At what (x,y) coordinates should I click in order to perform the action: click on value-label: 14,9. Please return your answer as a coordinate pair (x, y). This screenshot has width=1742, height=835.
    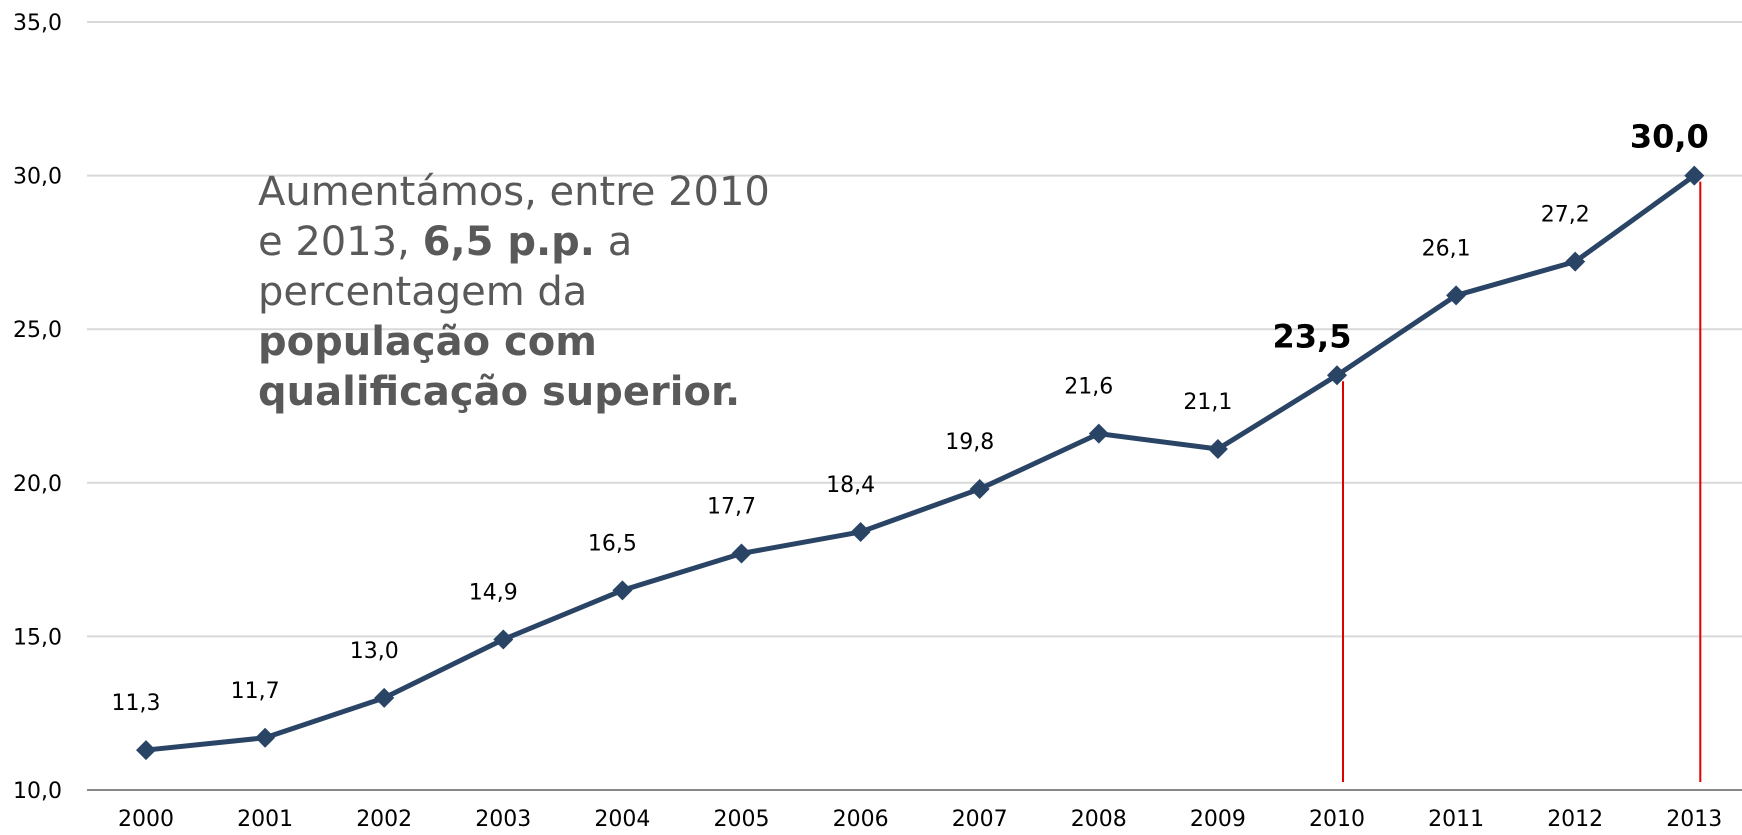
    Looking at the image, I should click on (493, 592).